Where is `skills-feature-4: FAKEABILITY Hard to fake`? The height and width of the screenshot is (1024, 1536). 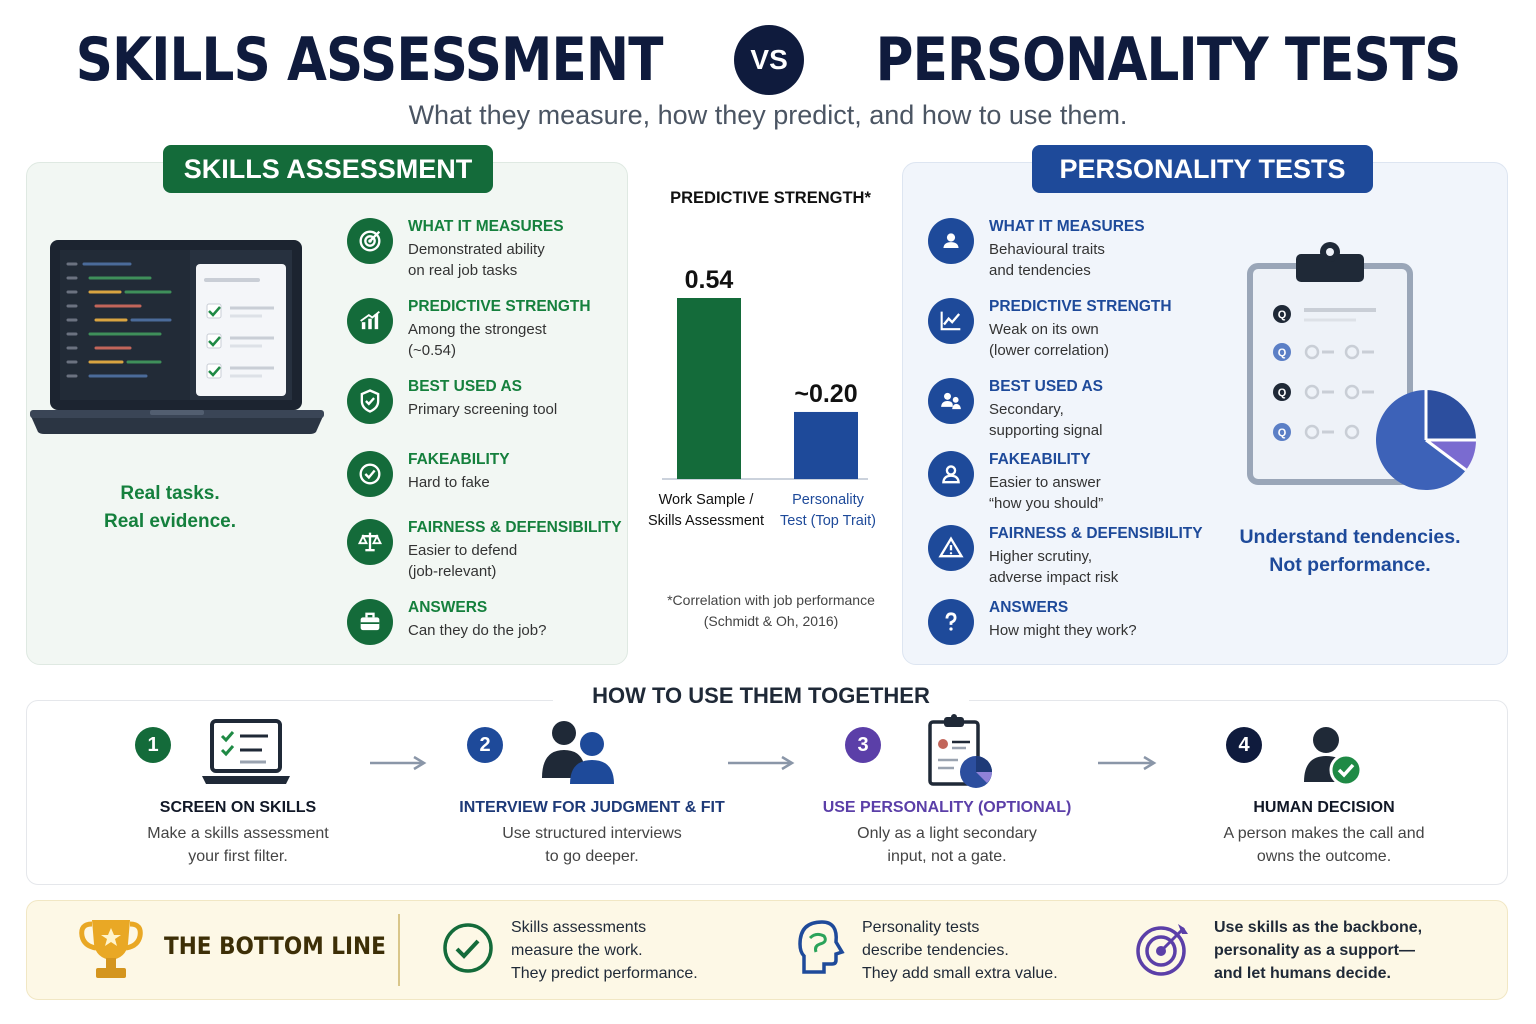 skills-feature-4: FAKEABILITY Hard to fake is located at coordinates (428, 474).